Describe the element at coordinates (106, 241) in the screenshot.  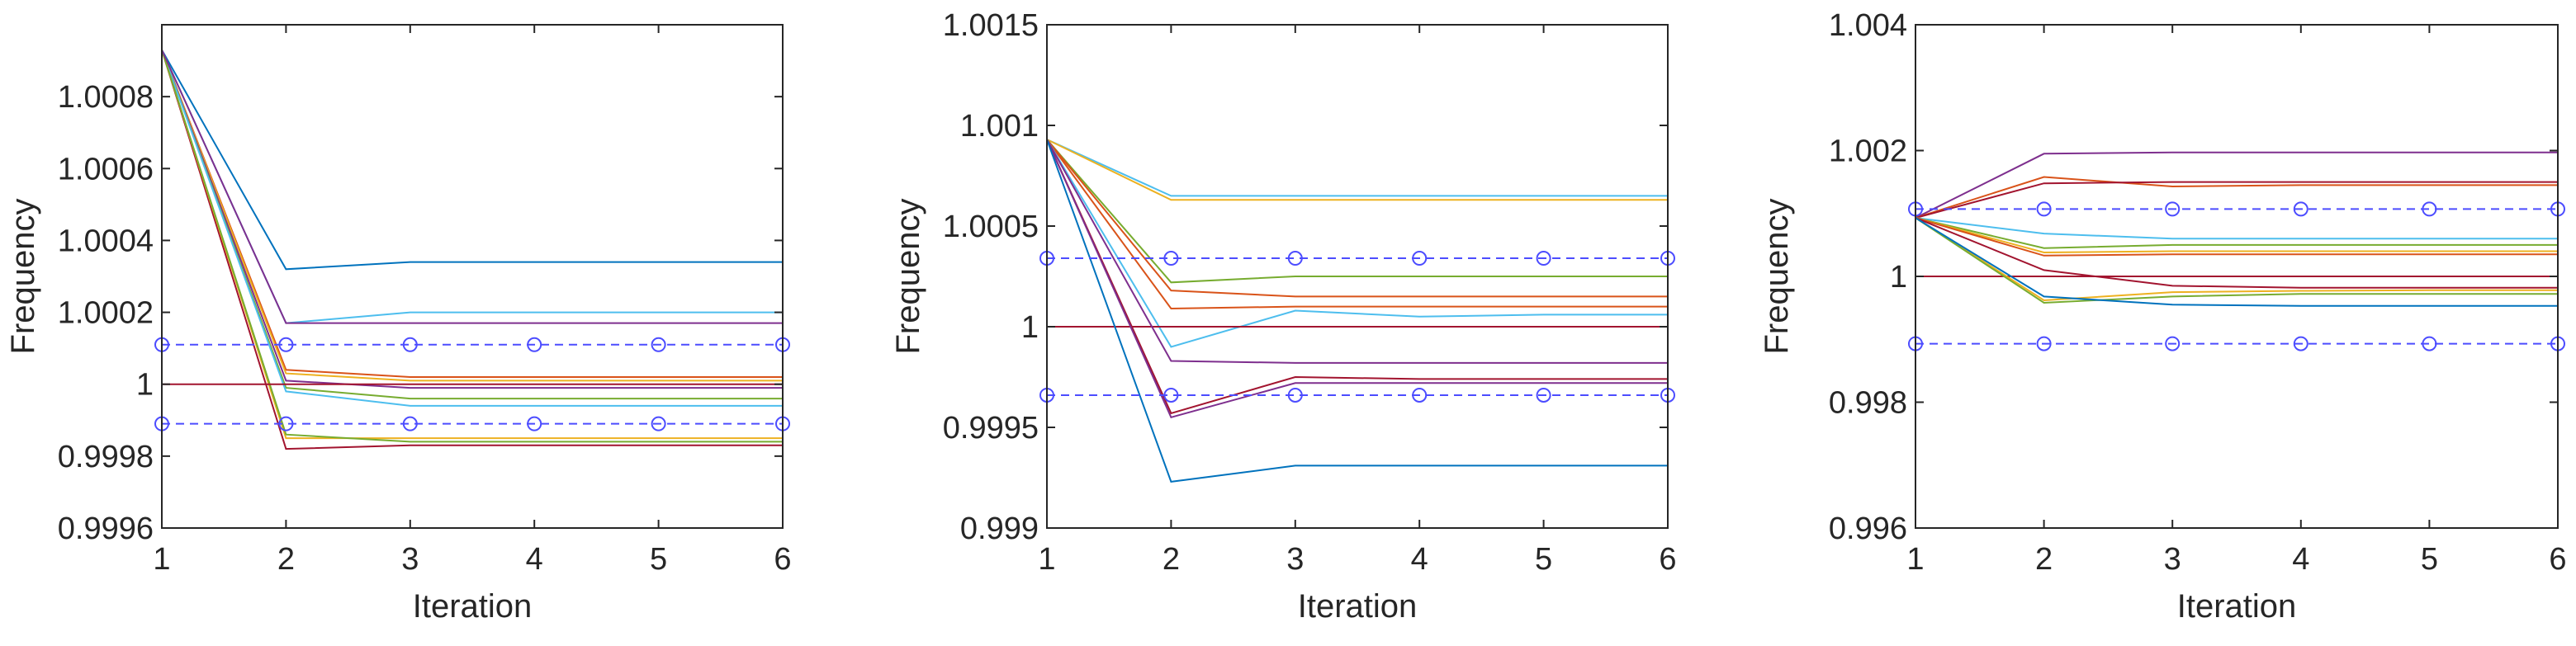
I see `y-tick-label: 1.0004` at that location.